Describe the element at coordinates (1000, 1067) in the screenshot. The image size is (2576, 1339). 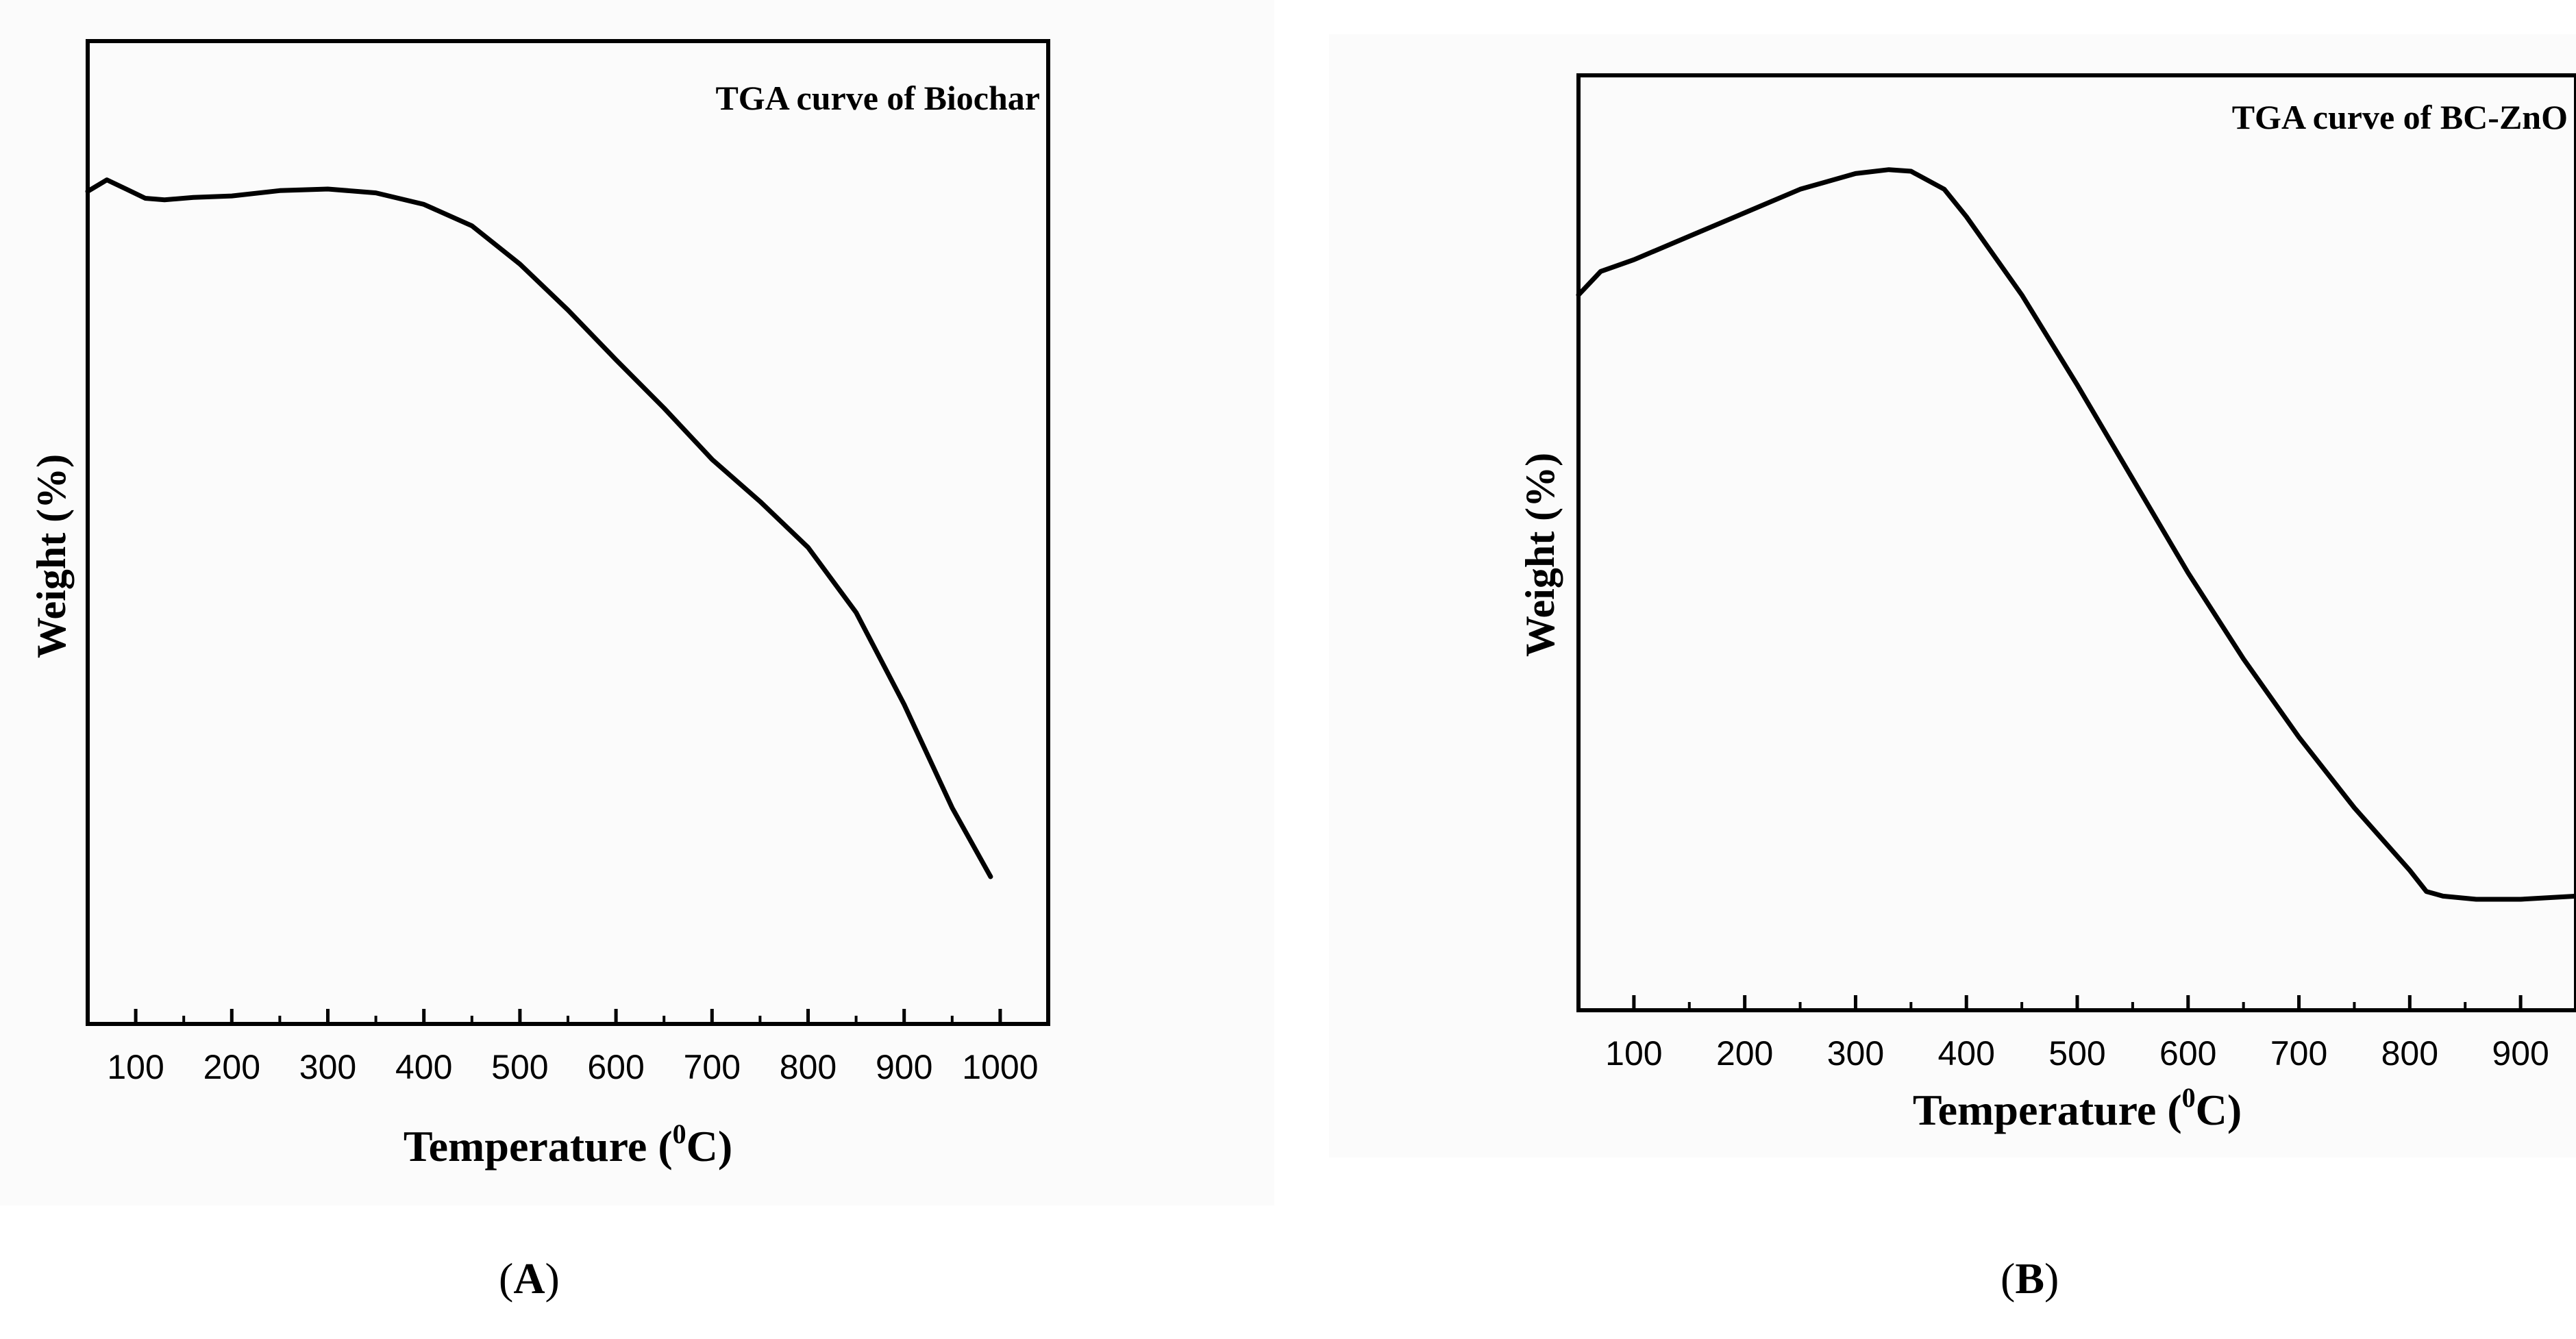
I see `x-tick-label: 1000` at that location.